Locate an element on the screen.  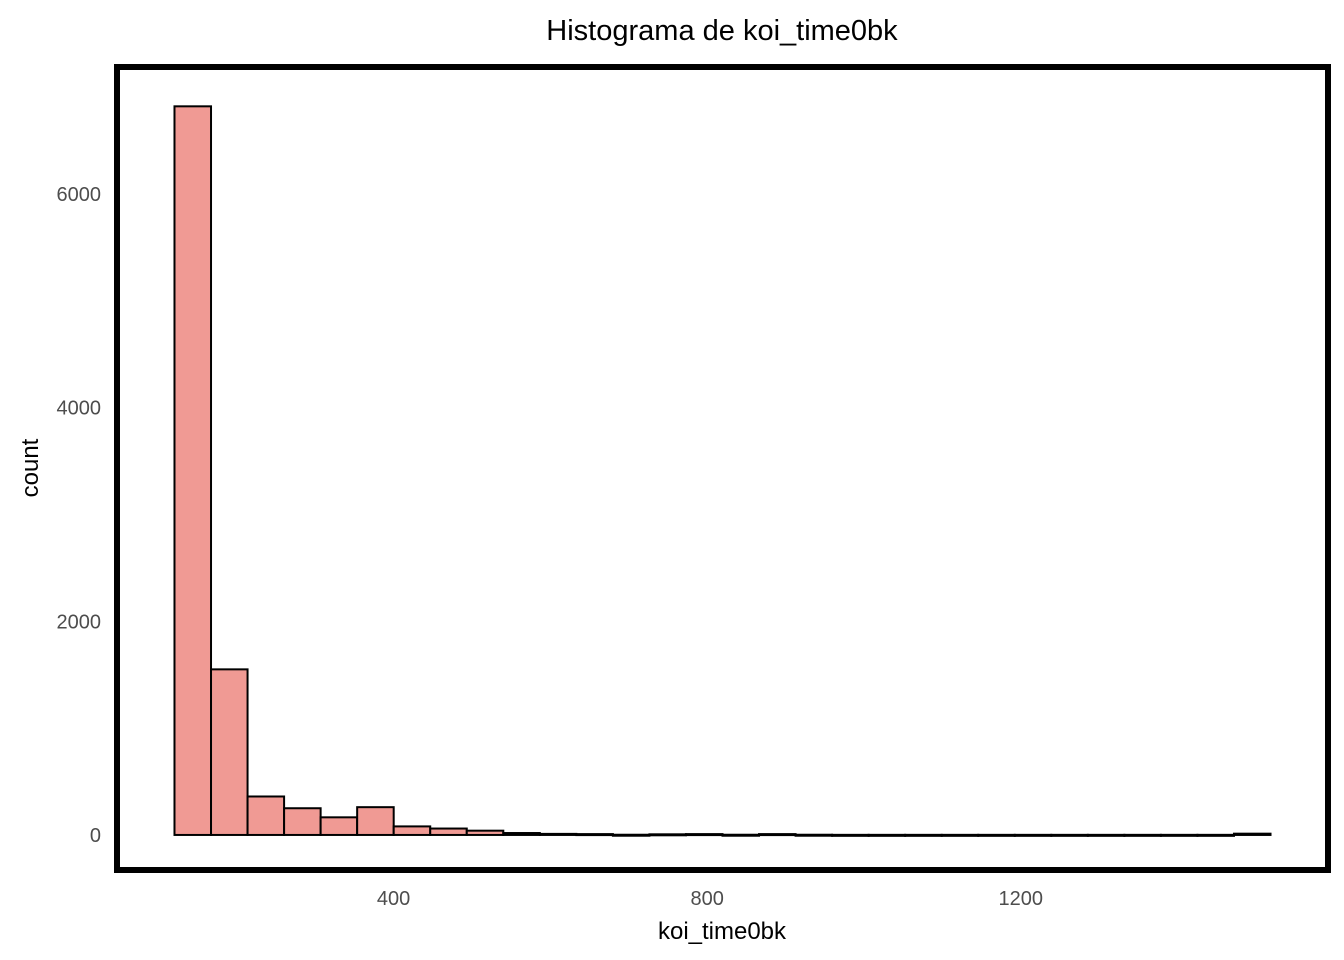
x-tick-label: 1200 is located at coordinates (1021, 899).